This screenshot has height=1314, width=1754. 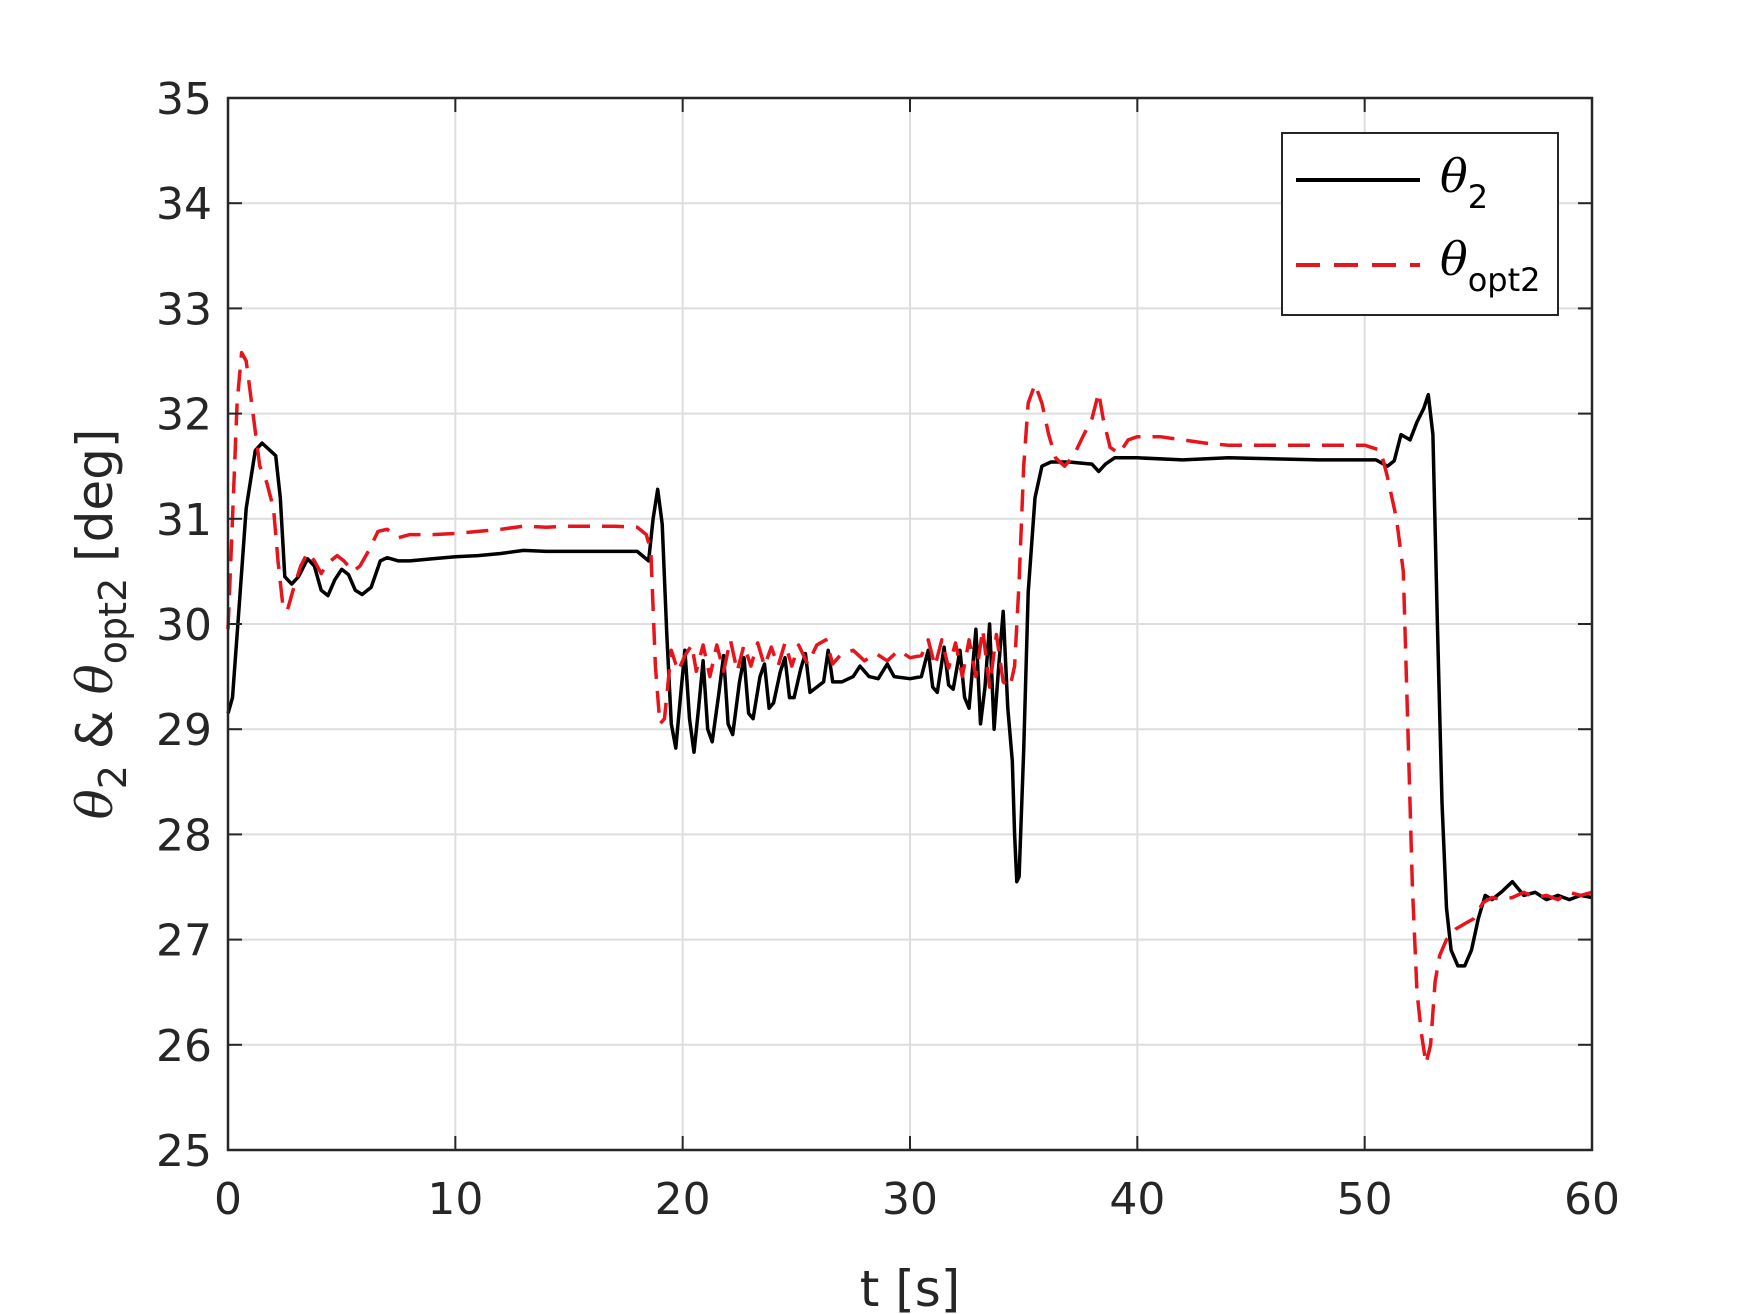 I want to click on x-tick-label: 10, so click(x=455, y=1199).